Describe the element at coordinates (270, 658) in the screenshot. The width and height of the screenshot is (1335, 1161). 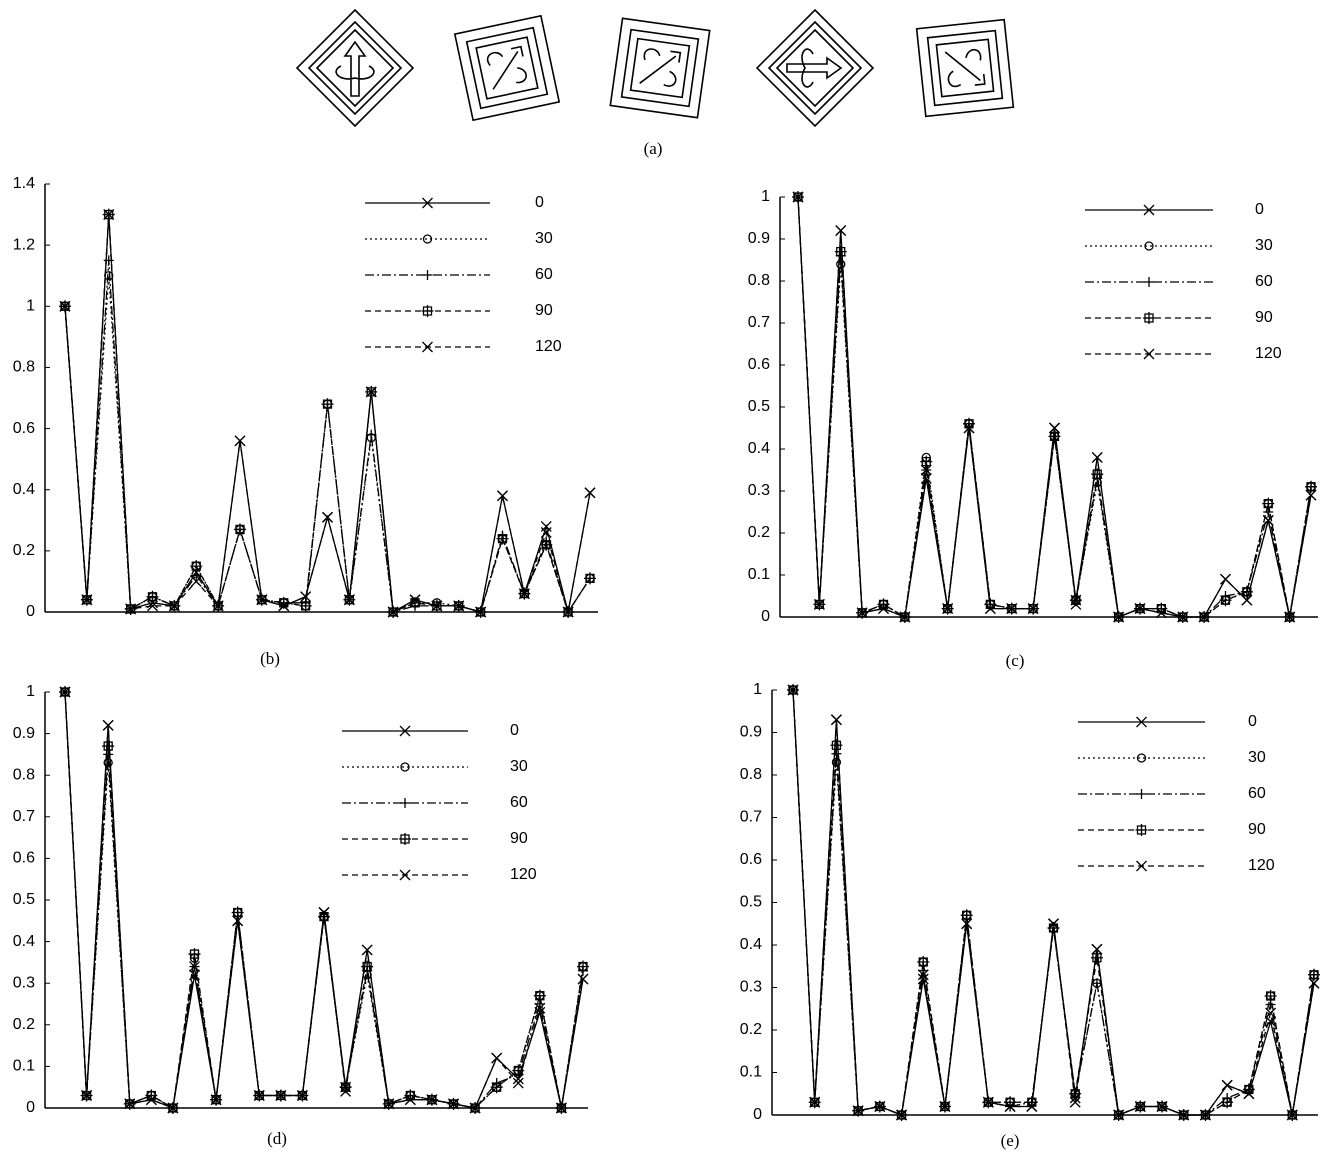
I see `panel-caption: (b)` at that location.